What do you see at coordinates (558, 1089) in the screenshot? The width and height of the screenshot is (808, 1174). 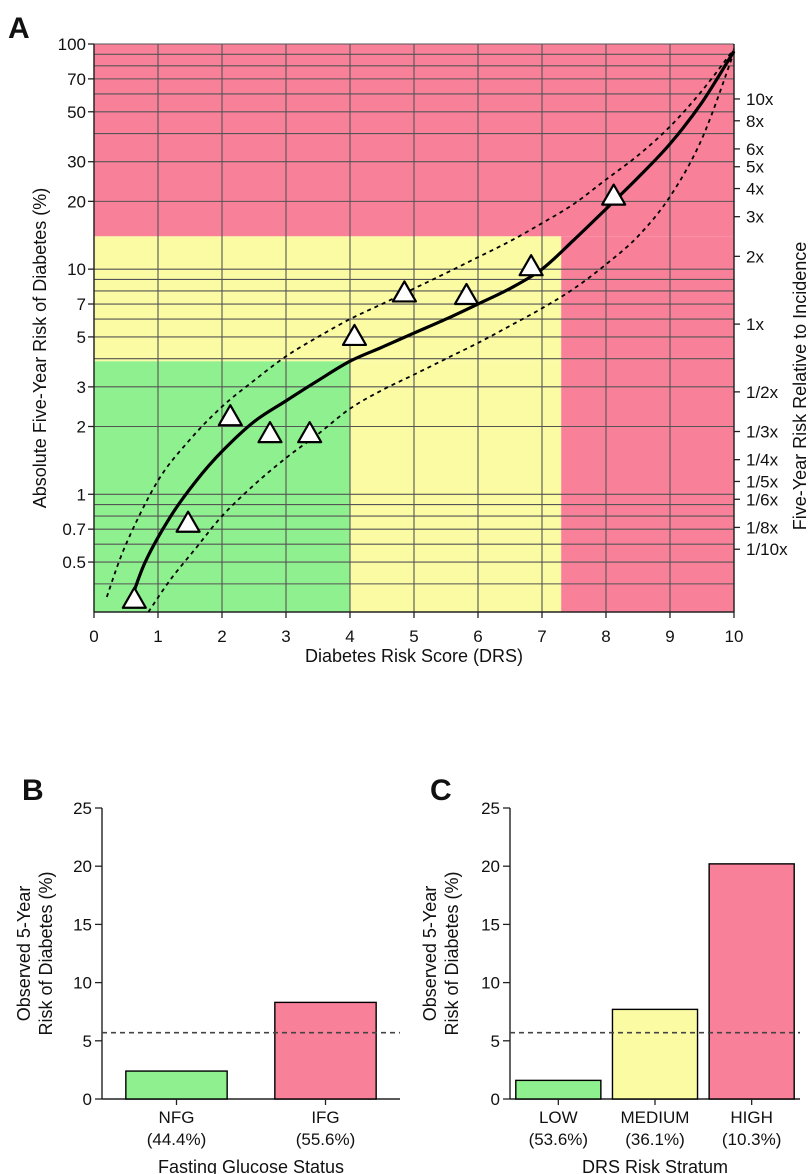 I see `bar-low` at bounding box center [558, 1089].